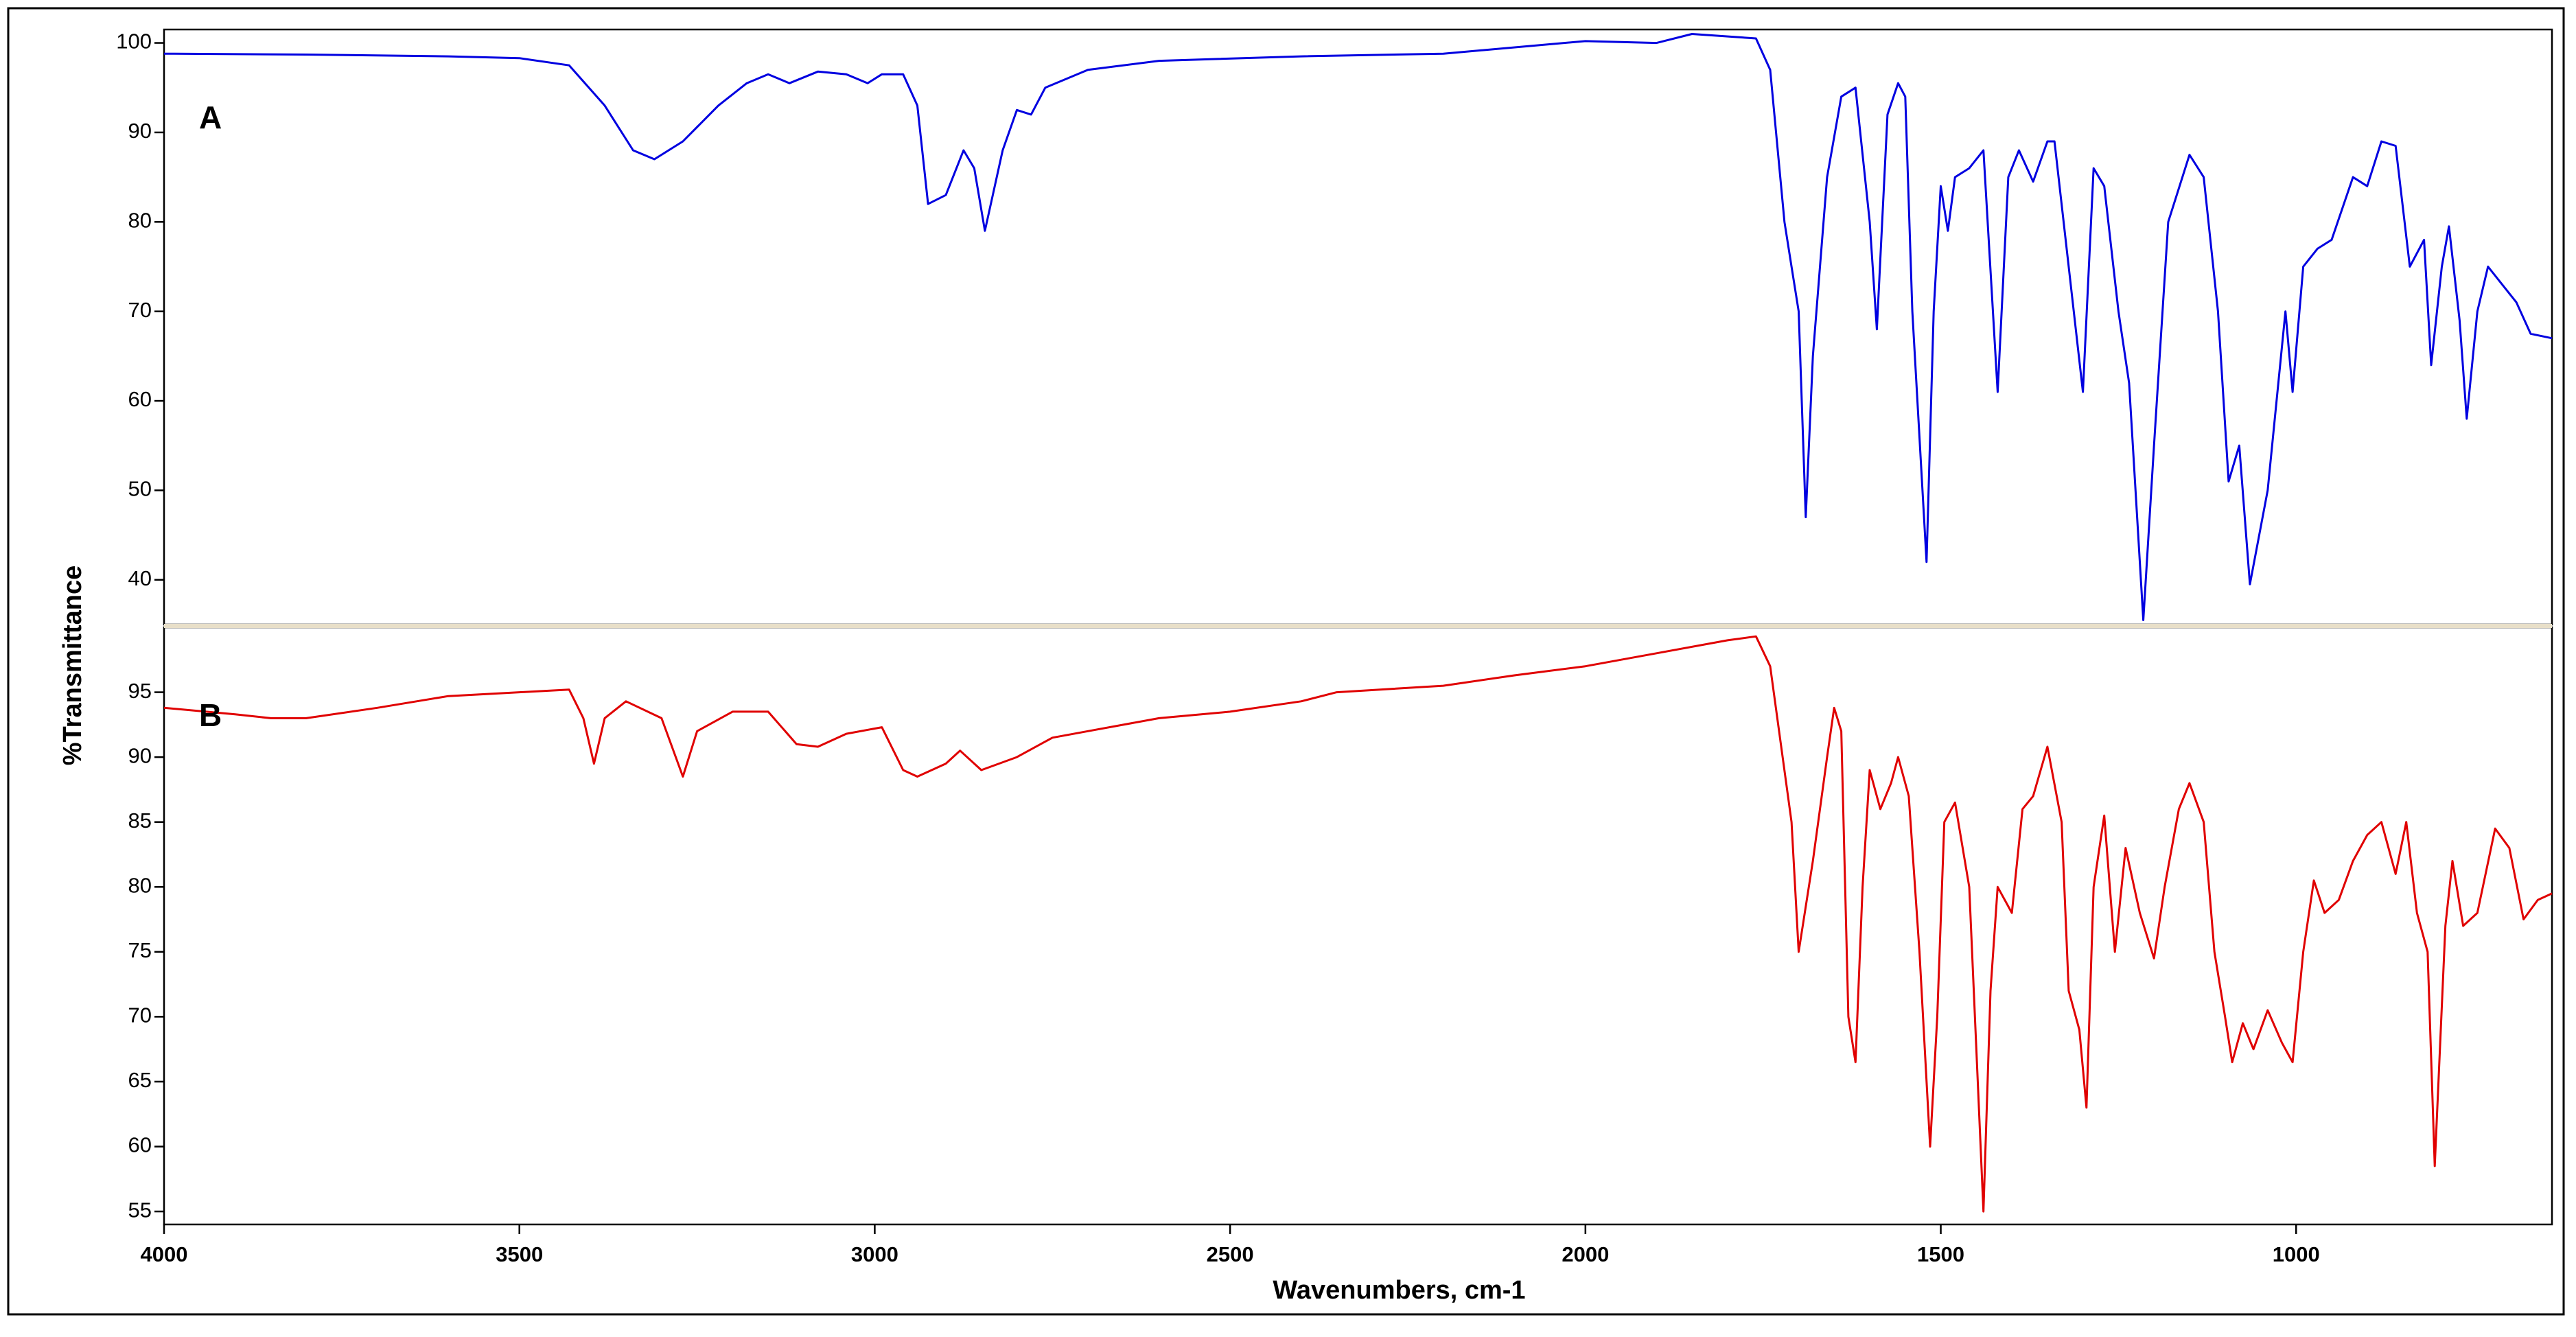 Image resolution: width=2576 pixels, height=1337 pixels. What do you see at coordinates (210, 117) in the screenshot?
I see `panel-label: A` at bounding box center [210, 117].